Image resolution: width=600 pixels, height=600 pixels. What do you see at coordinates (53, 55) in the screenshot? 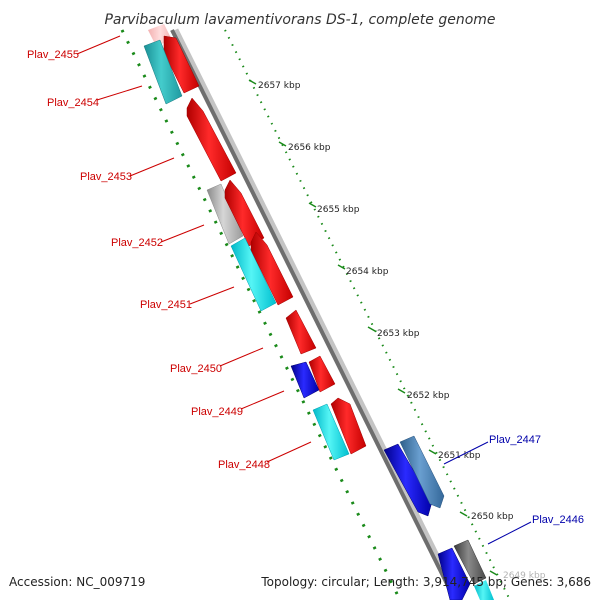
I see `gene-label-plav-2455: Plav_2455` at bounding box center [53, 55].